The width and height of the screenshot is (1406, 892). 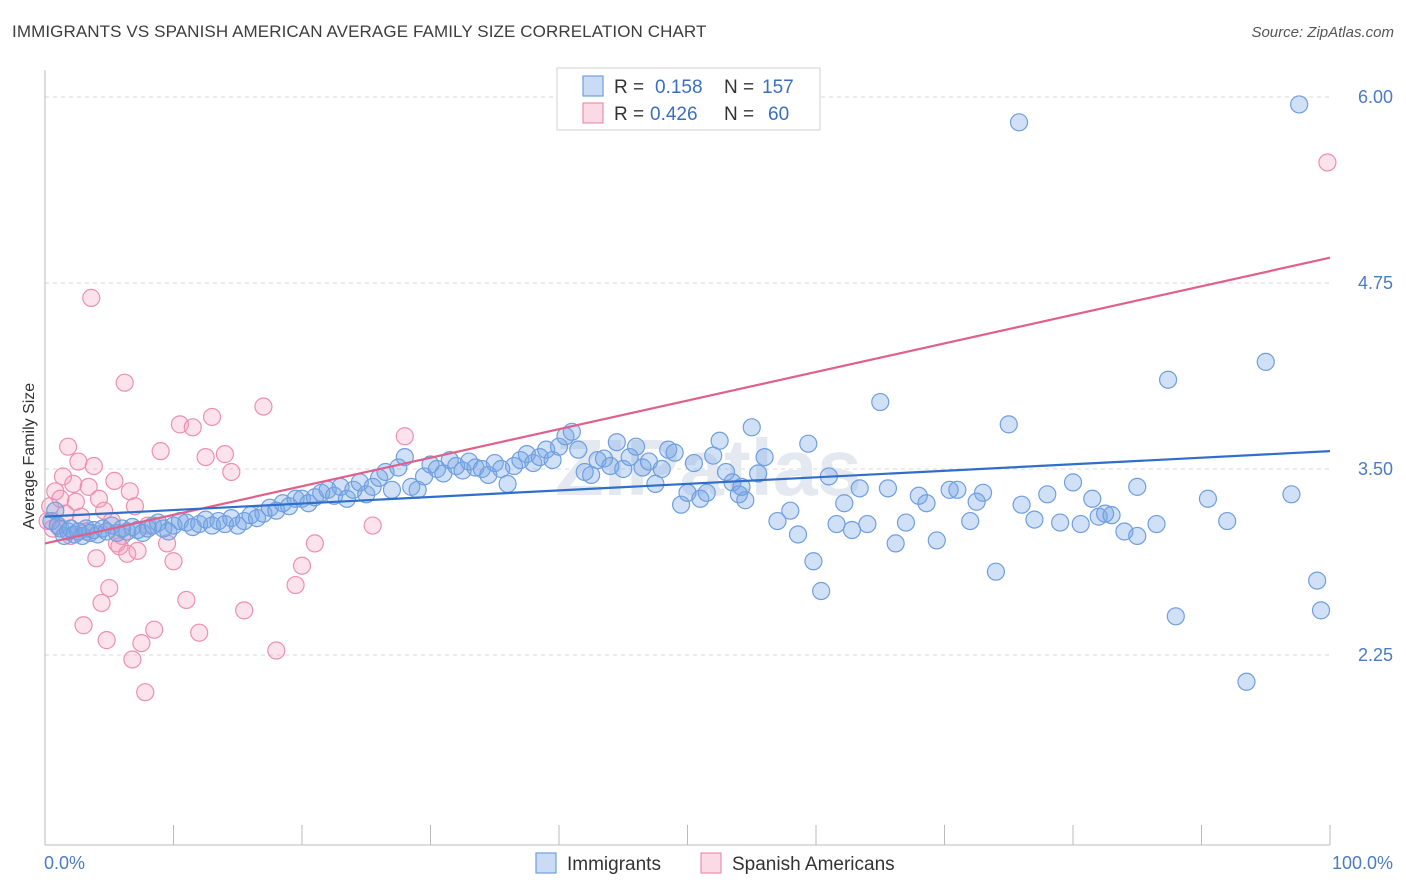 What do you see at coordinates (64, 863) in the screenshot?
I see `x-tick-label-0: 0.0%` at bounding box center [64, 863].